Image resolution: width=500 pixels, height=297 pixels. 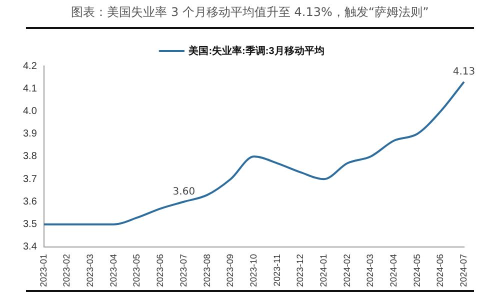 What do you see at coordinates (30, 179) in the screenshot?
I see `y-tick-label: 3.7` at bounding box center [30, 179].